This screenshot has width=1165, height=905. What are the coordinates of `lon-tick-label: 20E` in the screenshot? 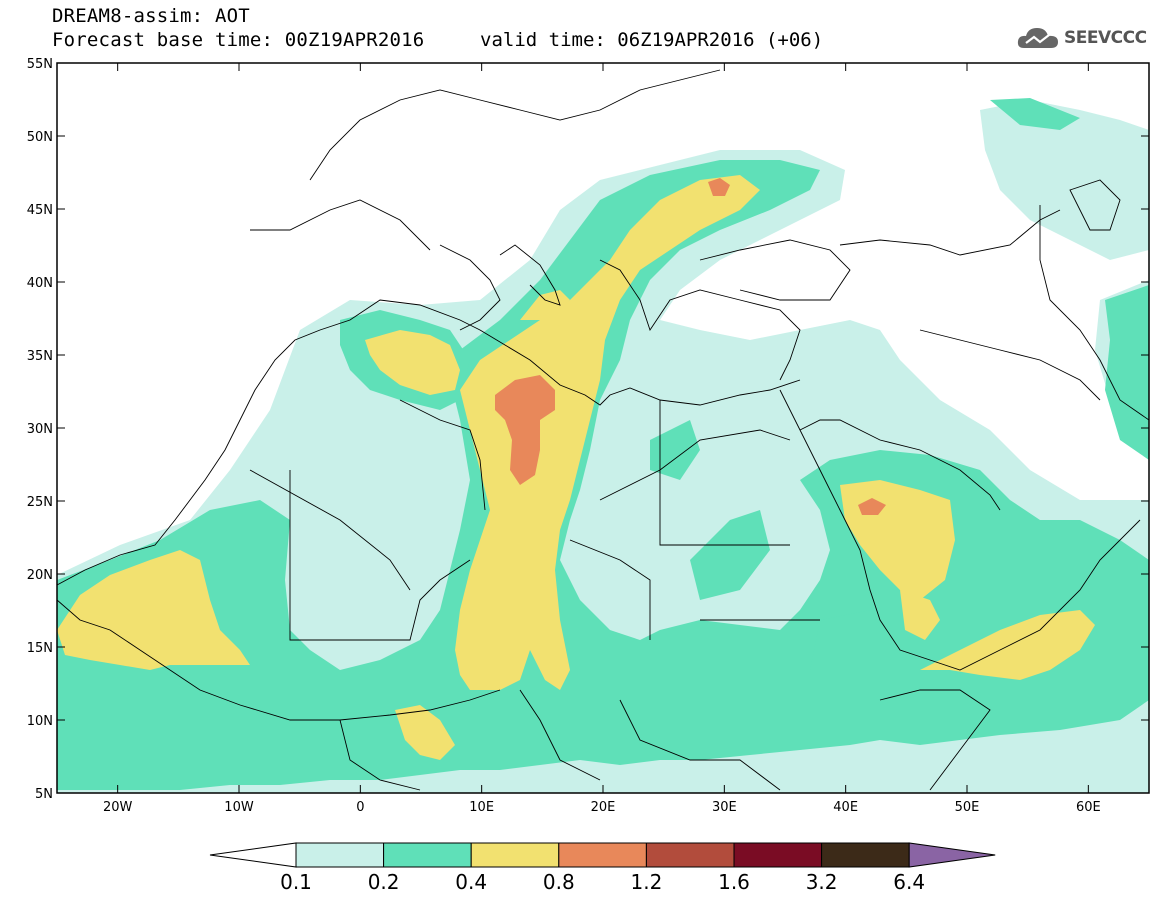 It's located at (603, 807).